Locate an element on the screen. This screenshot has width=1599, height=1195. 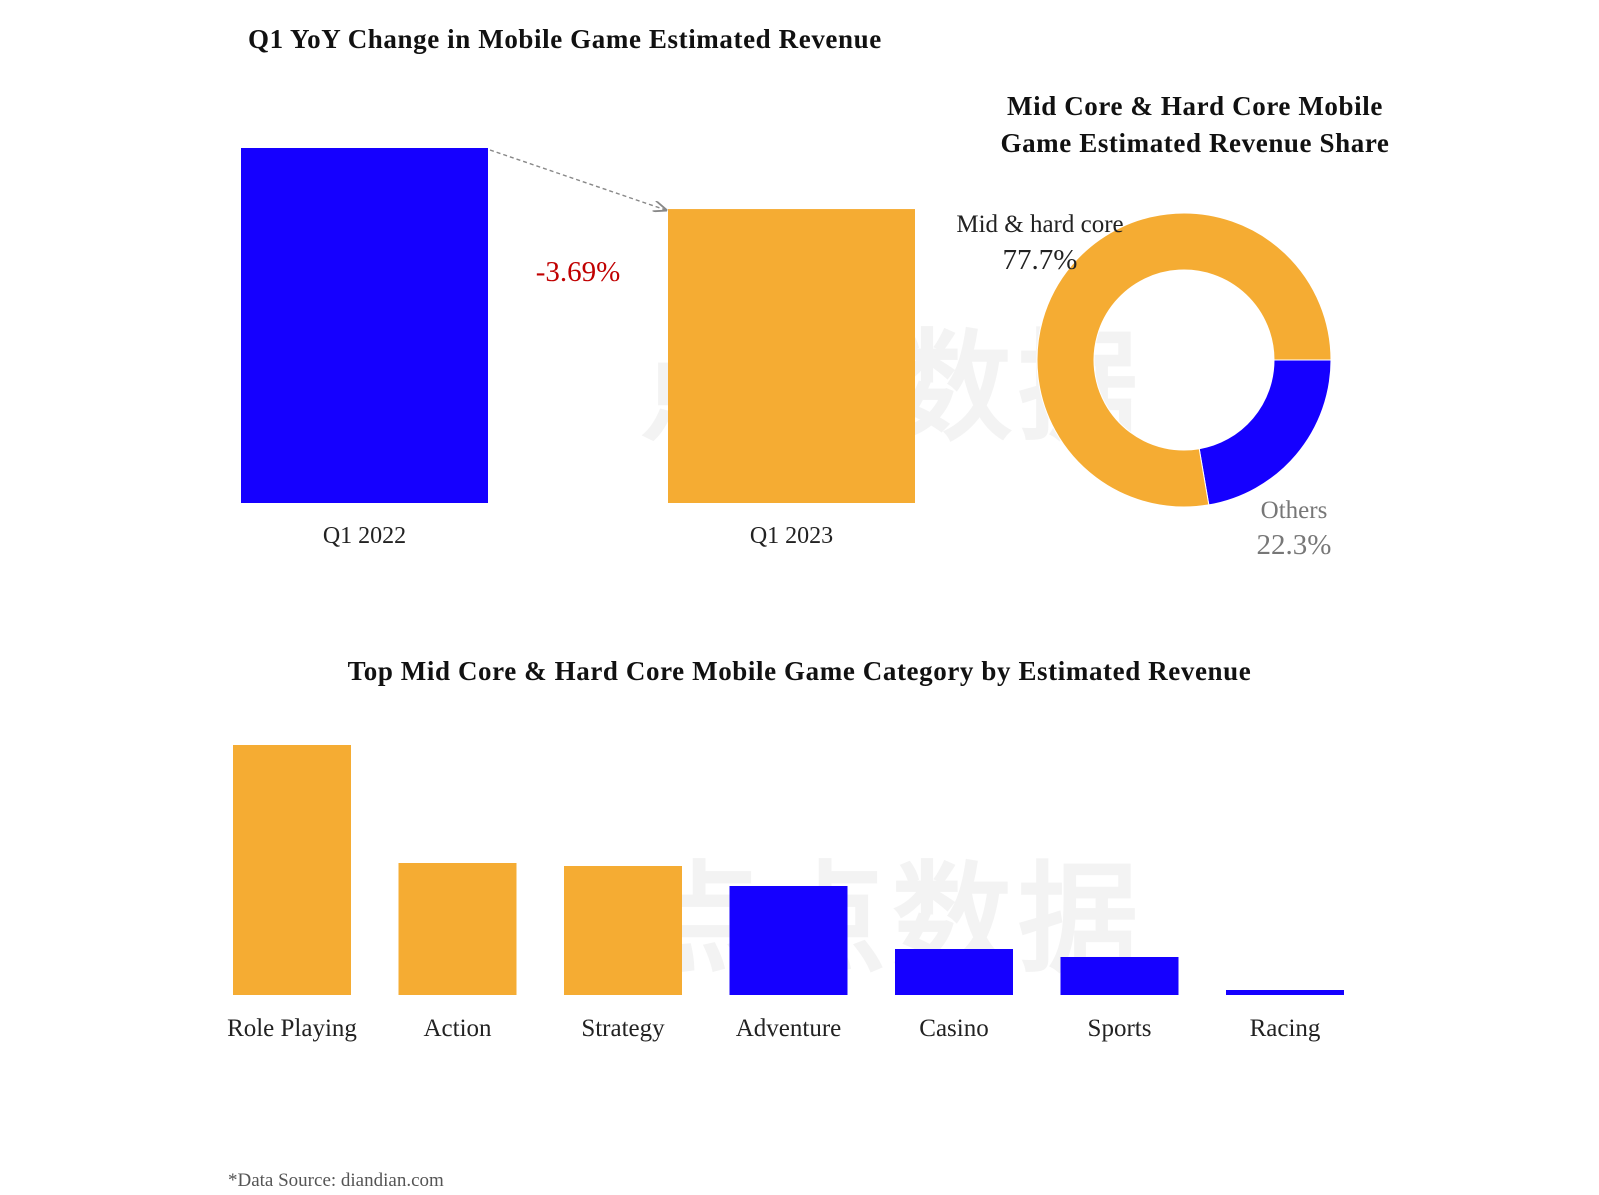
bar-q1-2023 is located at coordinates (791, 356).